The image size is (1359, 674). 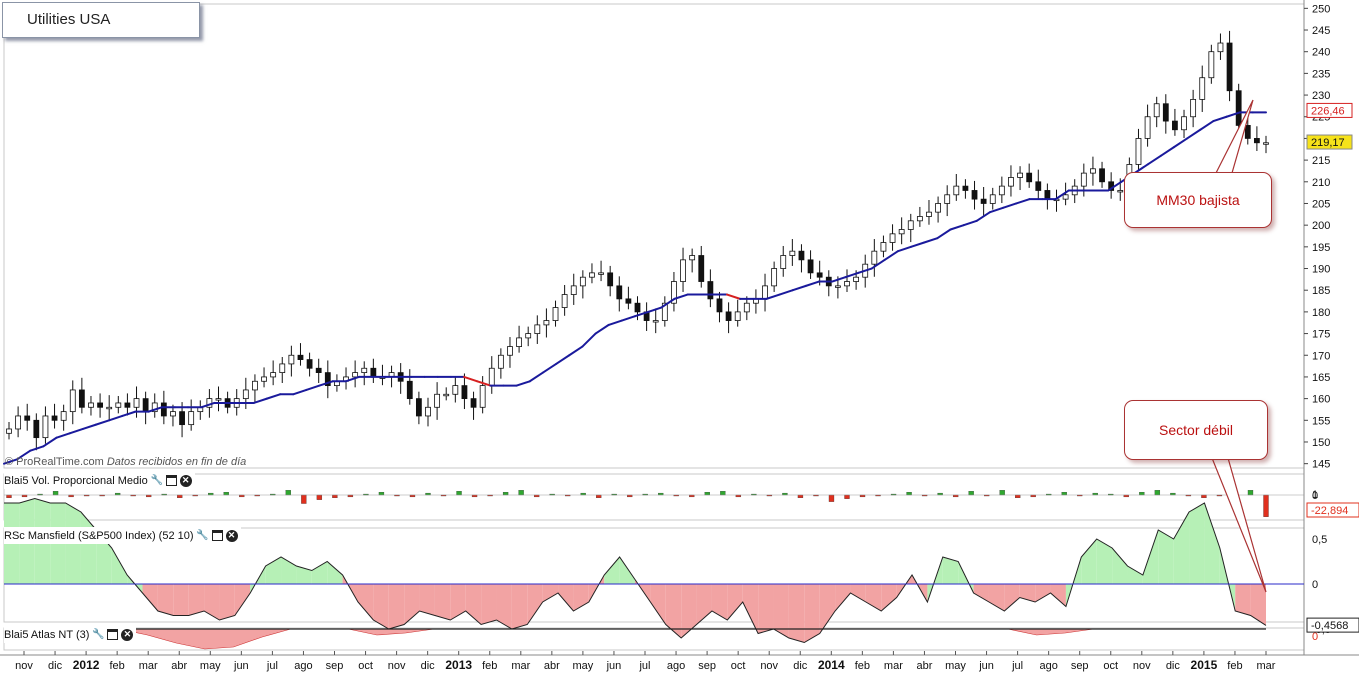 I want to click on rsc-last-bg, so click(x=1332, y=625).